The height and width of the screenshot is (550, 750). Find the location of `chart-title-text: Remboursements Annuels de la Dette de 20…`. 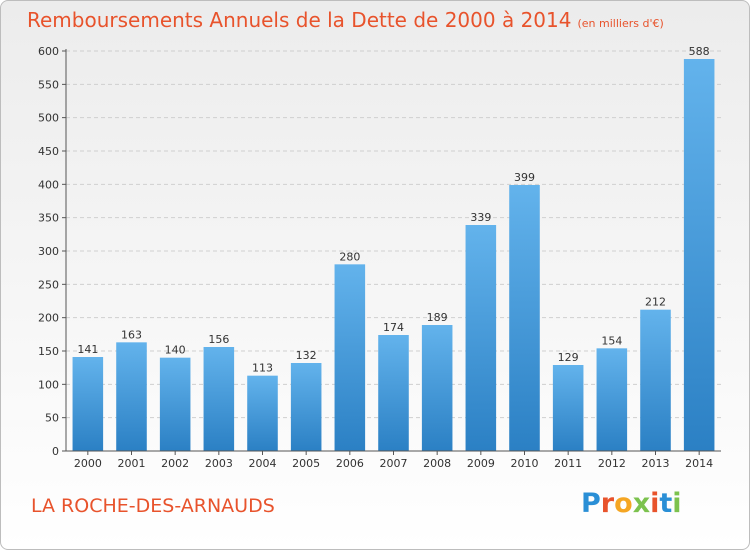

chart-title-text: Remboursements Annuels de la Dette de 20… is located at coordinates (299, 20).